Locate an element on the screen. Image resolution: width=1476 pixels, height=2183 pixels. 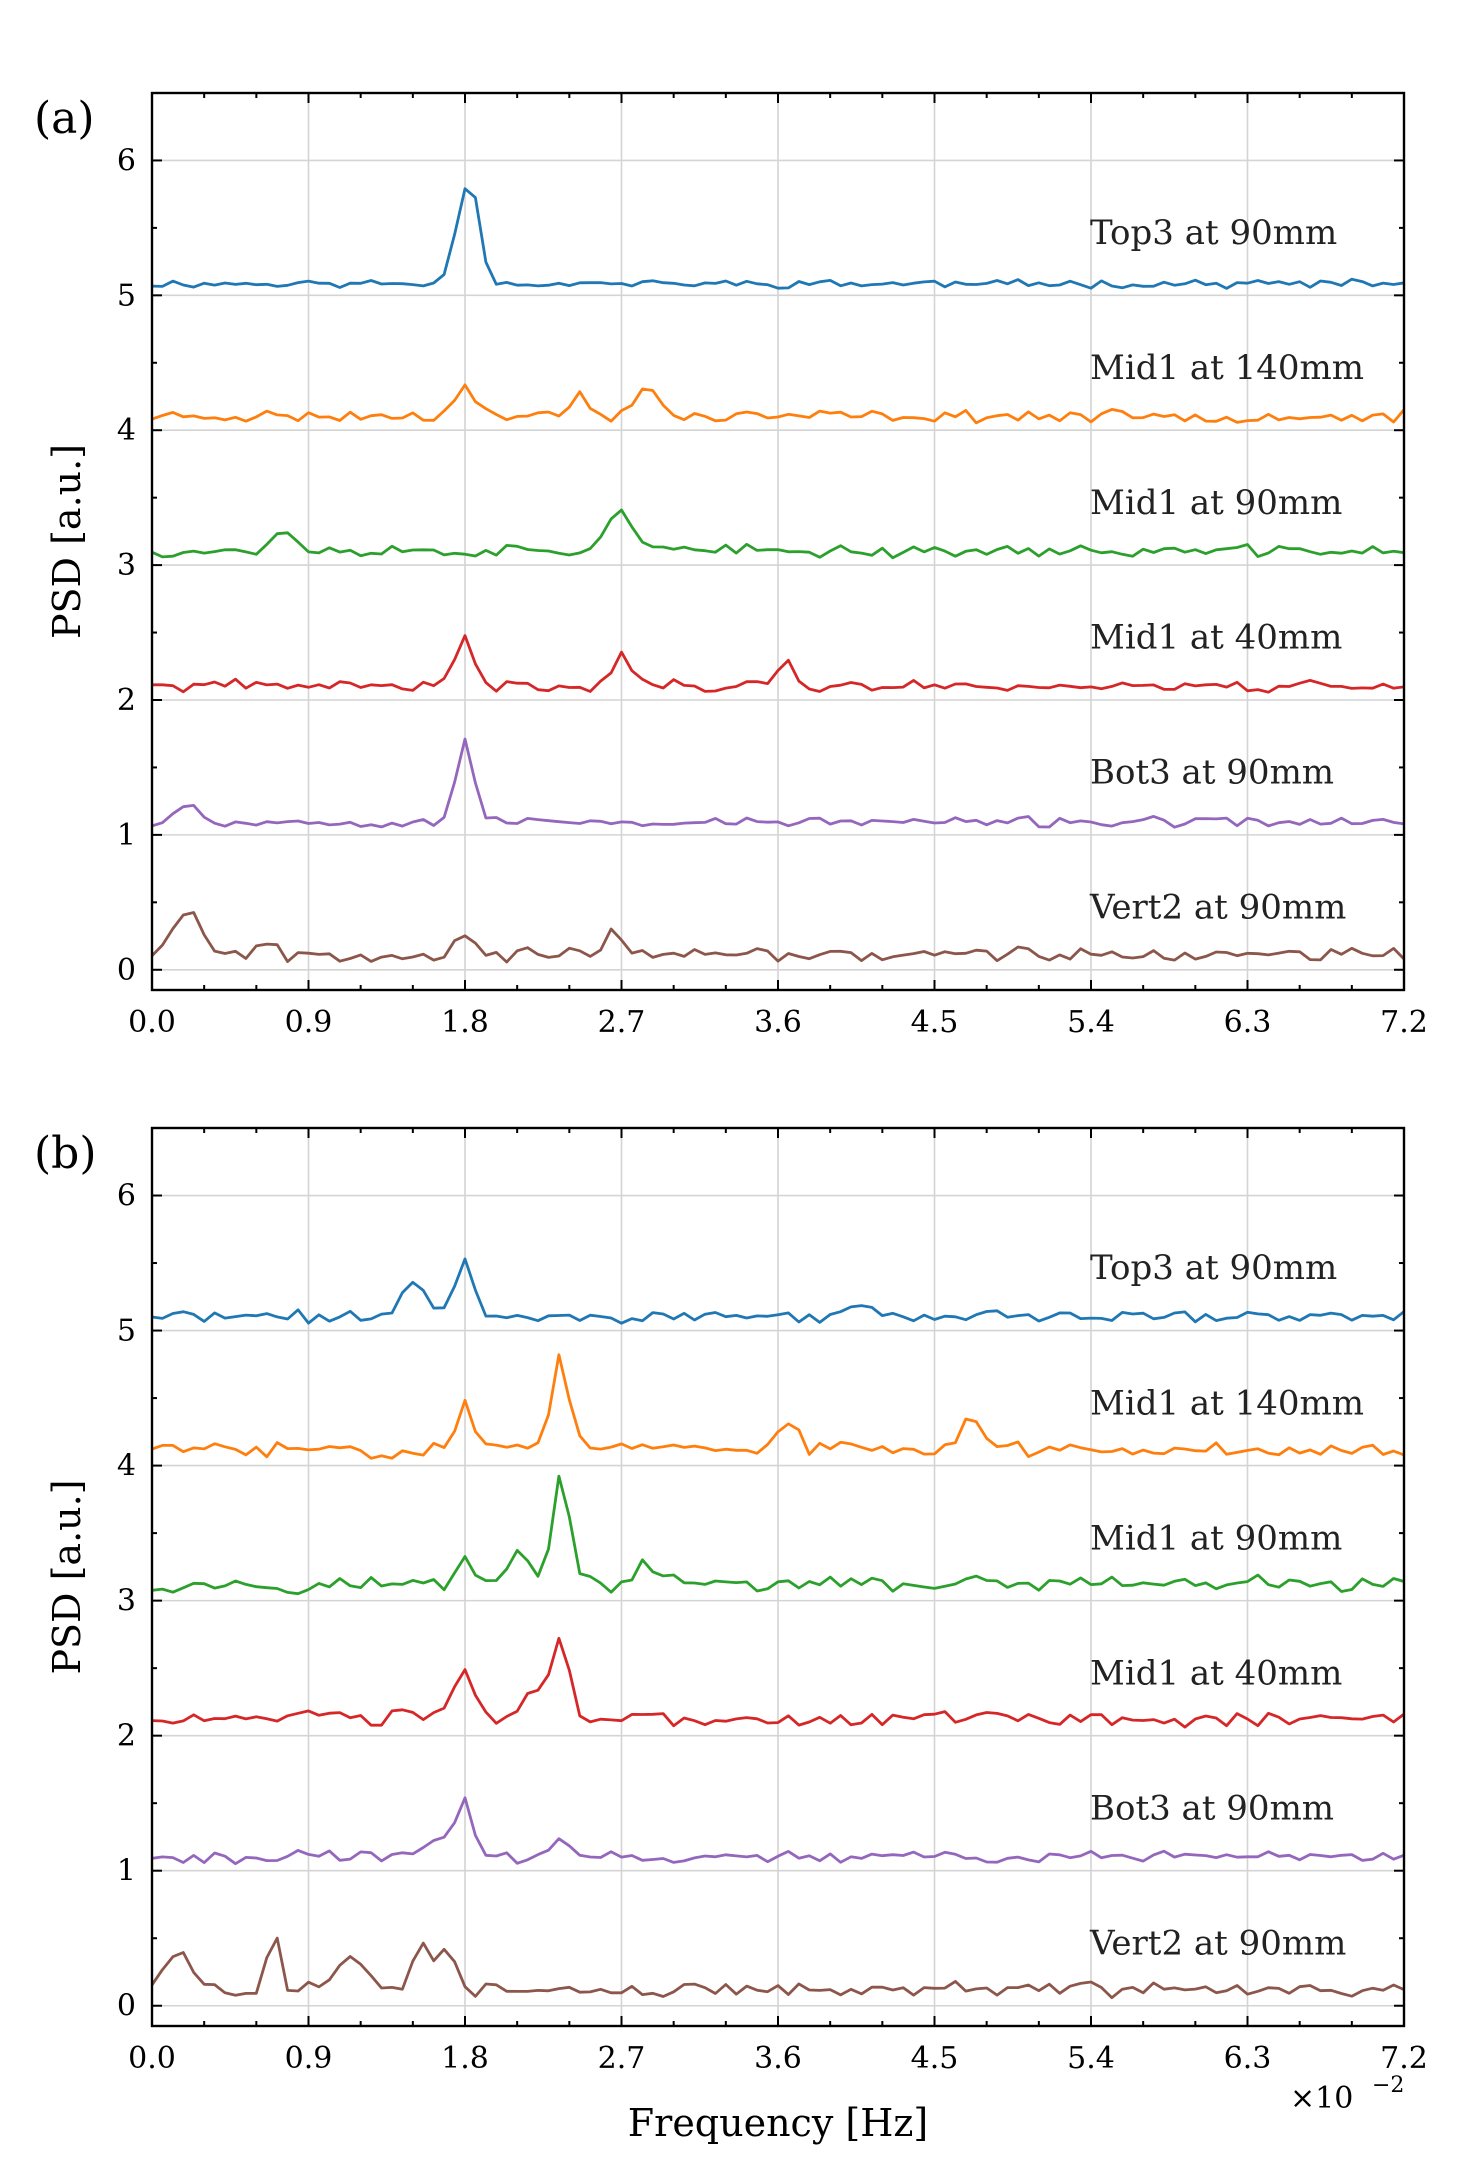
x-axis-multiplier-exponent: −2 is located at coordinates (1388, 2085).